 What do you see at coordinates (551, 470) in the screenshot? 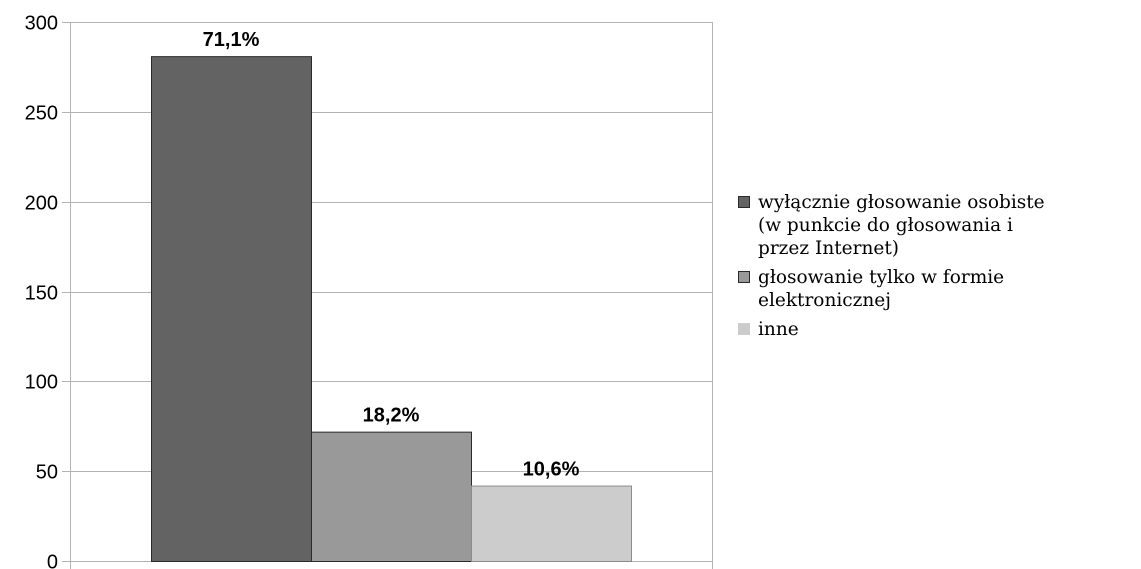
I see `data-label: 10,6%` at bounding box center [551, 470].